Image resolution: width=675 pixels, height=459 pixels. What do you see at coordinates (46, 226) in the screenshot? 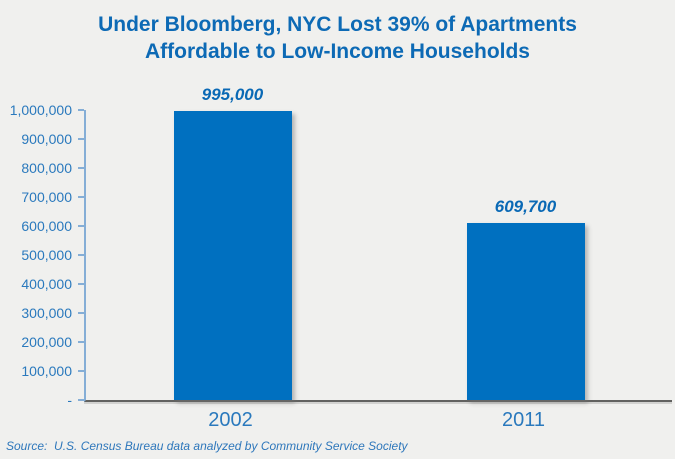
I see `y-tick-label: 600,000` at bounding box center [46, 226].